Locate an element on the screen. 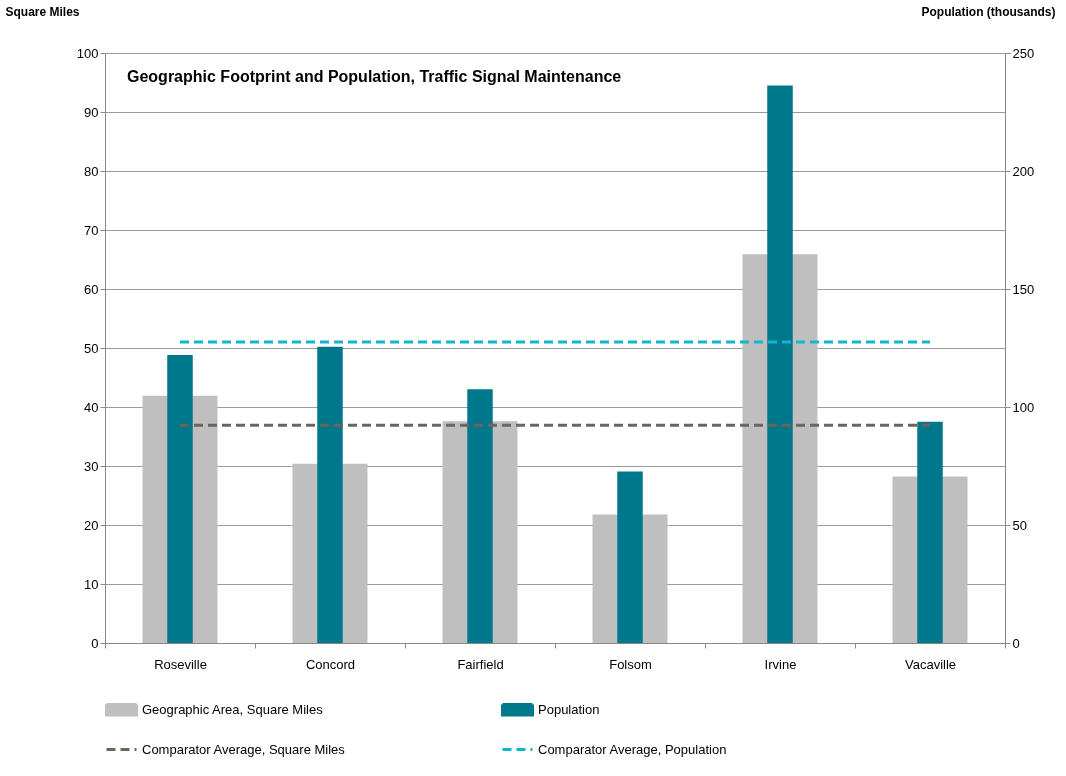 The width and height of the screenshot is (1066, 776). y2-tick-label: 100 is located at coordinates (1023, 407).